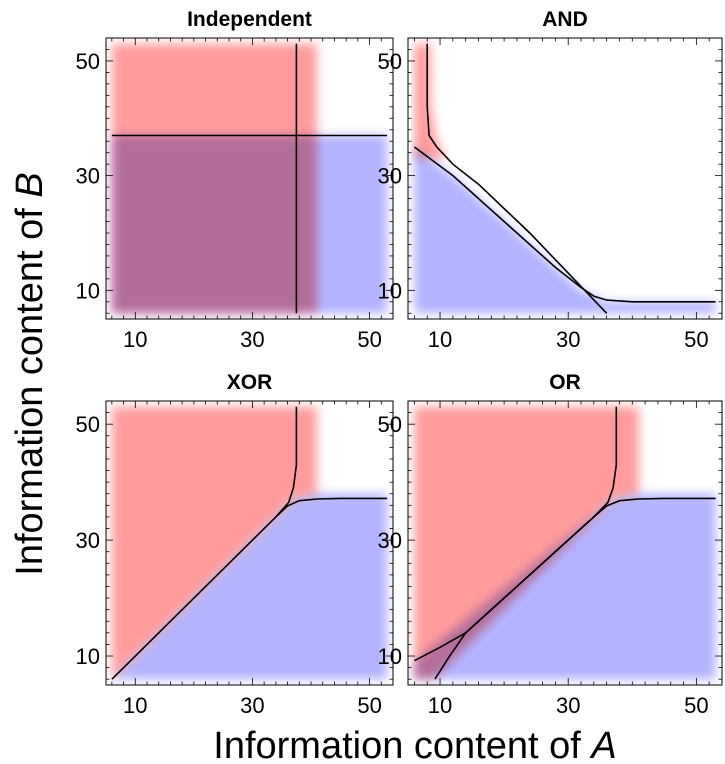 The height and width of the screenshot is (764, 725). I want to click on y-tick-label-or-30: 30, so click(390, 540).